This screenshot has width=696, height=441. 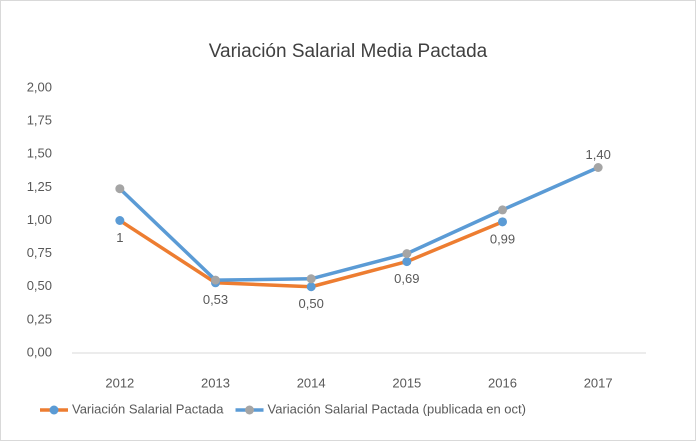 I want to click on data-label: 0,50, so click(x=311, y=303).